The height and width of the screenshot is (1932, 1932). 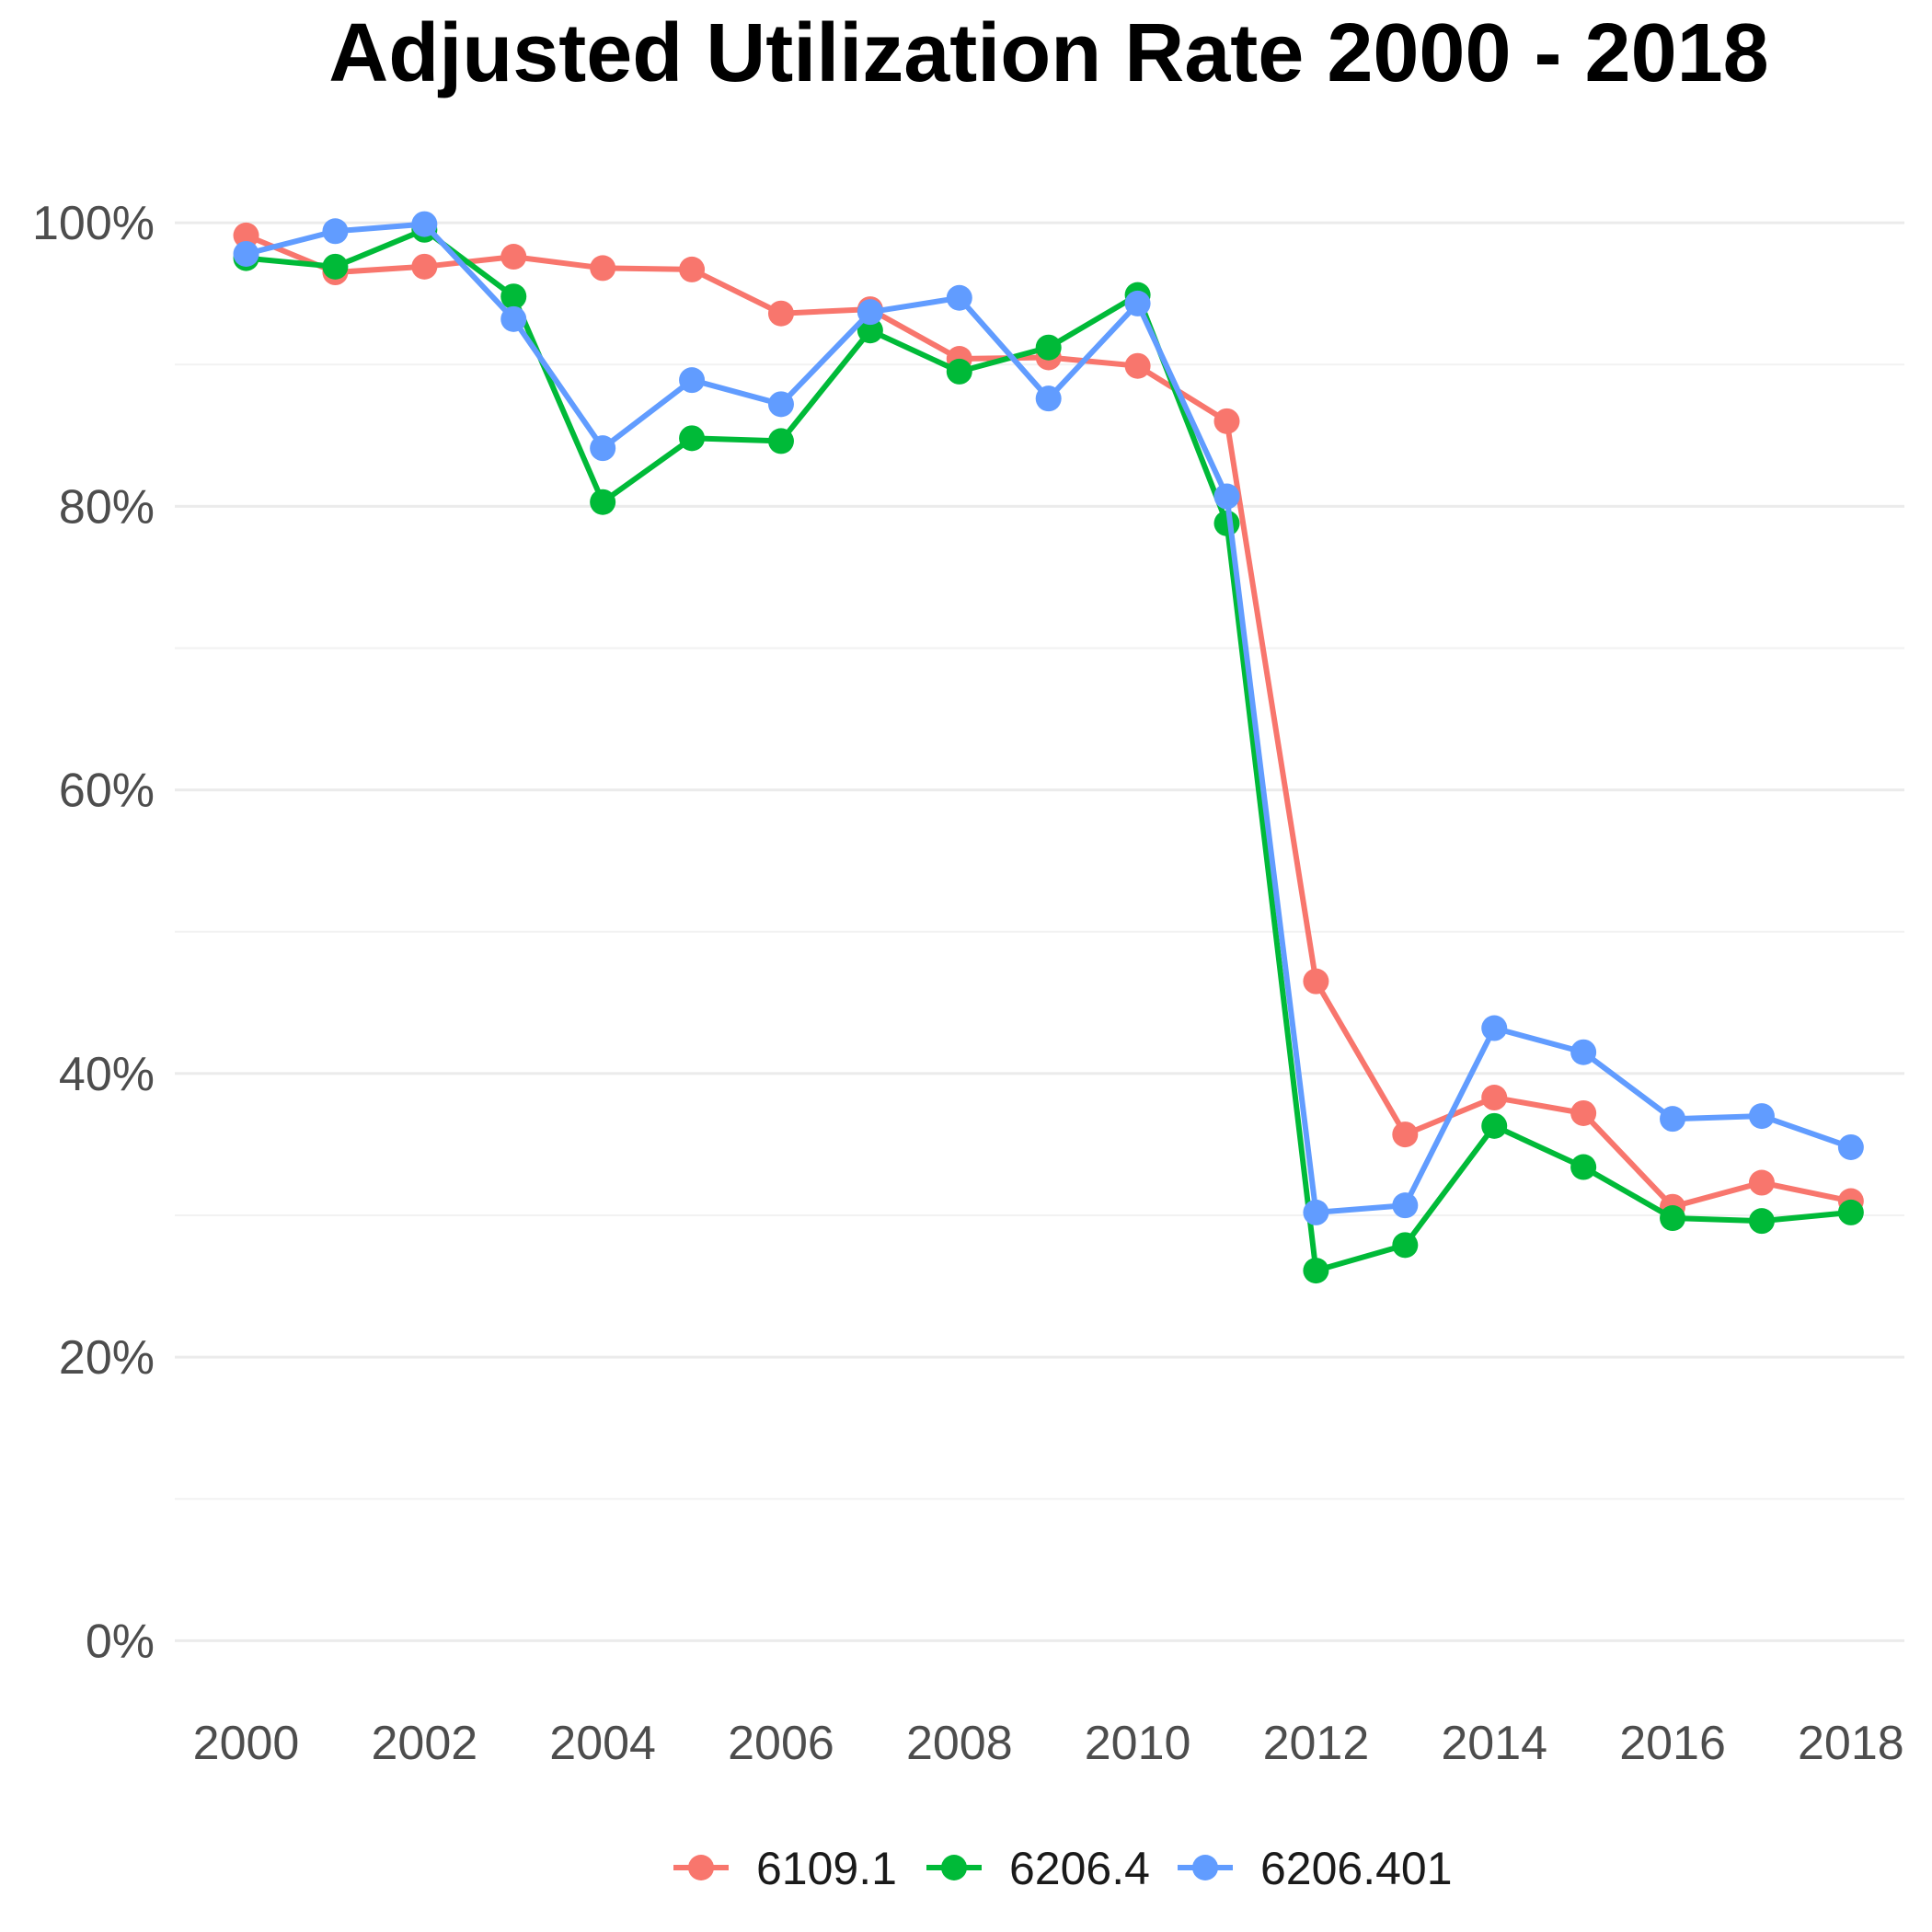 What do you see at coordinates (1079, 1868) in the screenshot?
I see `legend-label: 6206.4` at bounding box center [1079, 1868].